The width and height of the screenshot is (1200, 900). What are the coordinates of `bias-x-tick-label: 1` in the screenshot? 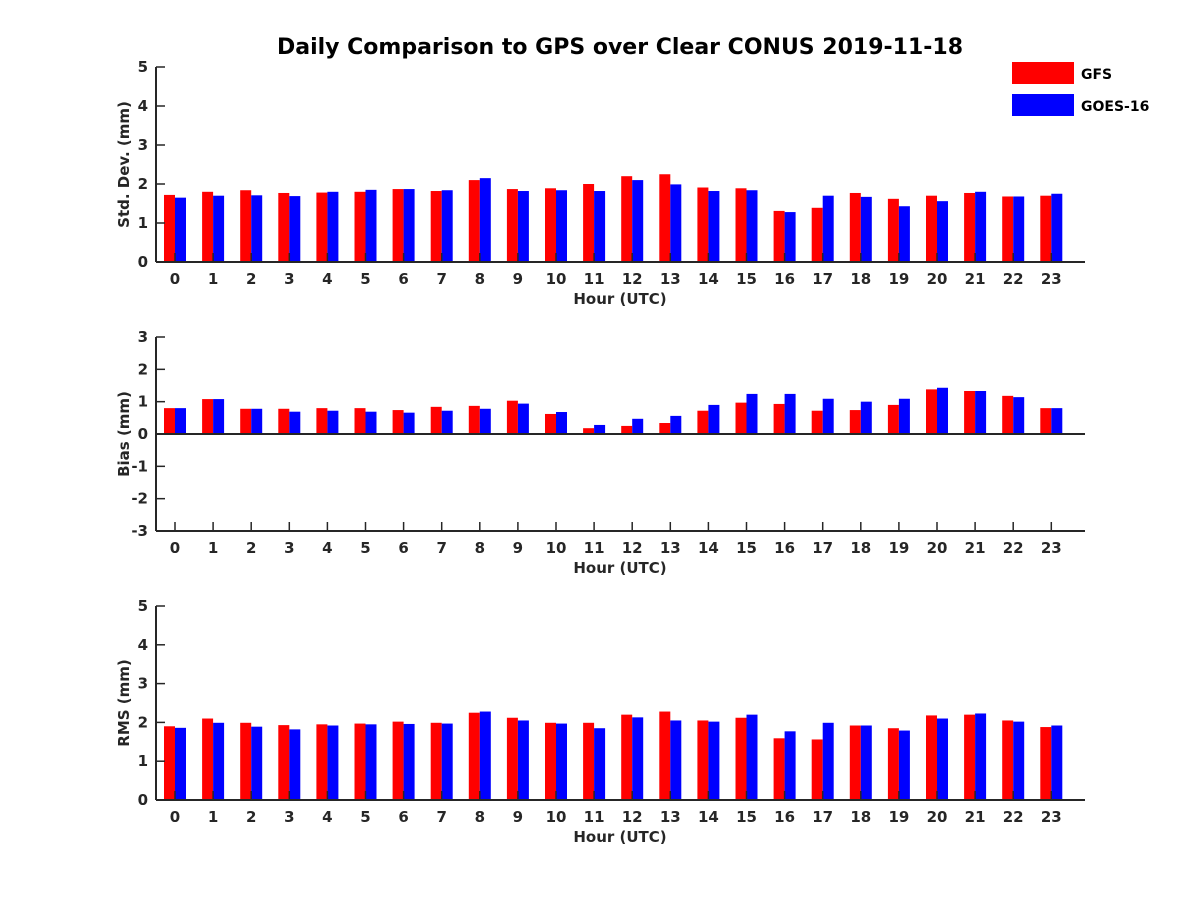 It's located at (213, 548).